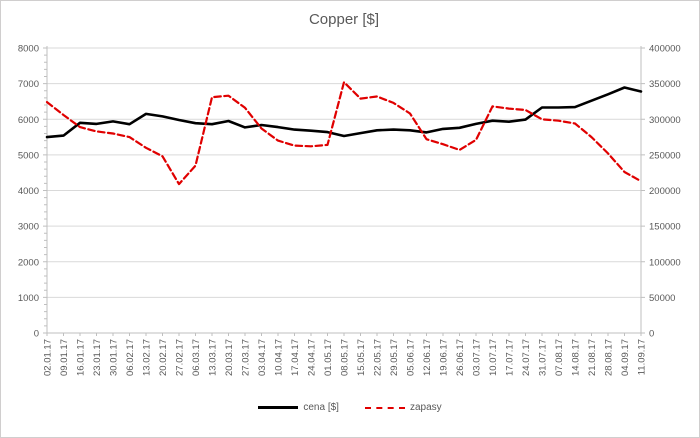 Image resolution: width=700 pixels, height=438 pixels. Describe the element at coordinates (510, 357) in the screenshot. I see `x-axis-label: 17.07.17` at that location.